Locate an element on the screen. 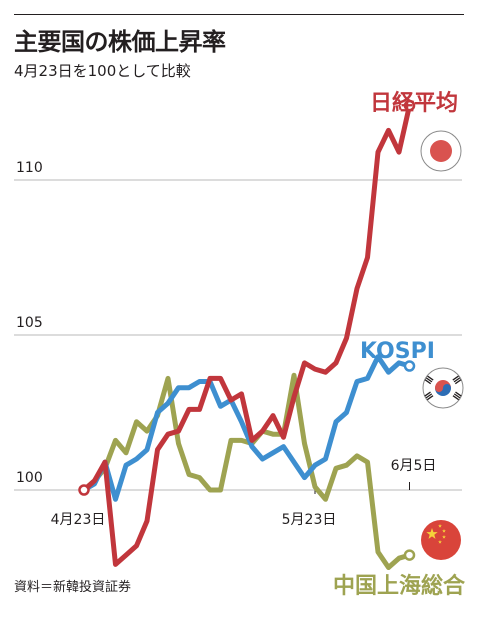  korea-flag is located at coordinates (443, 388).